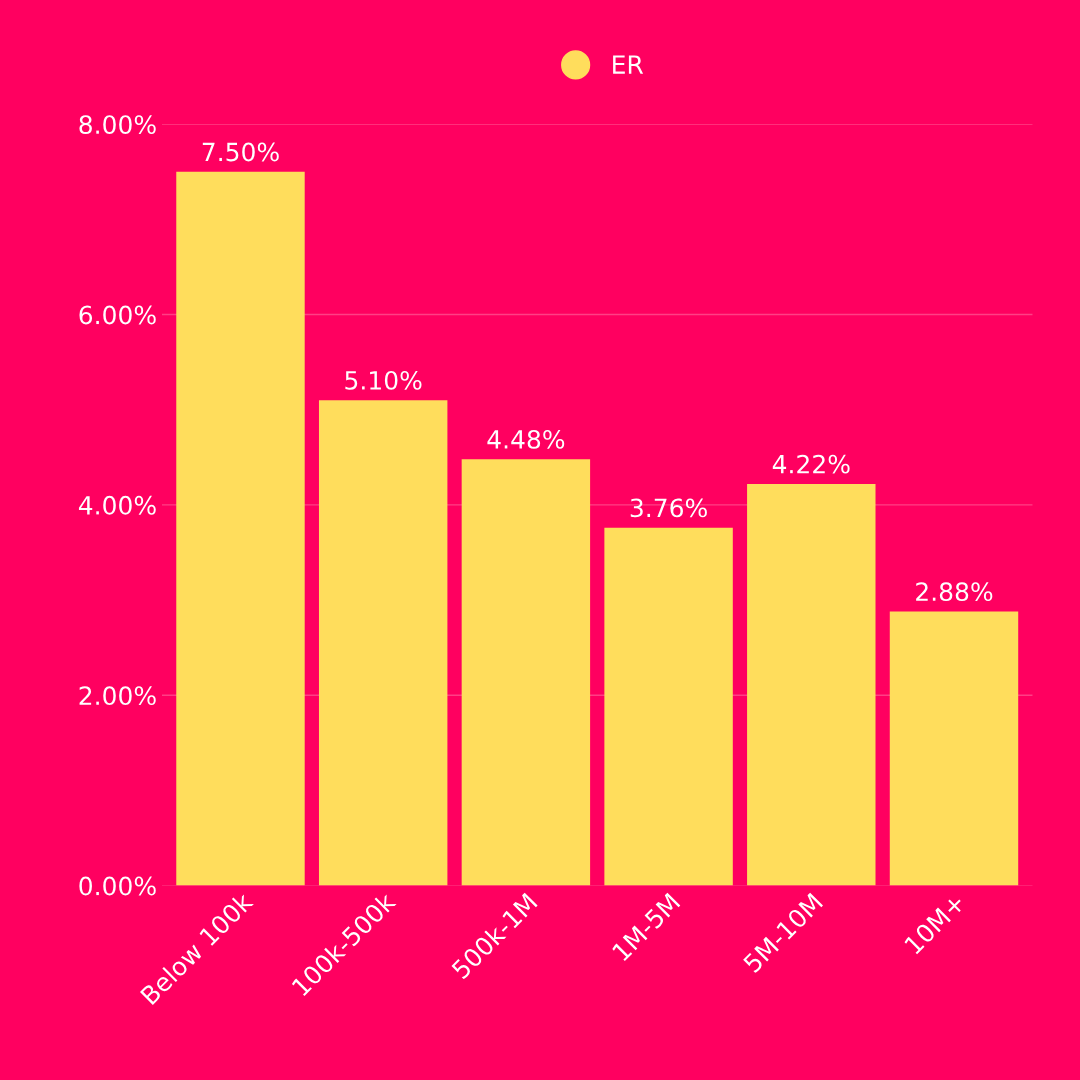  I want to click on text: 5.10%, so click(383, 380).